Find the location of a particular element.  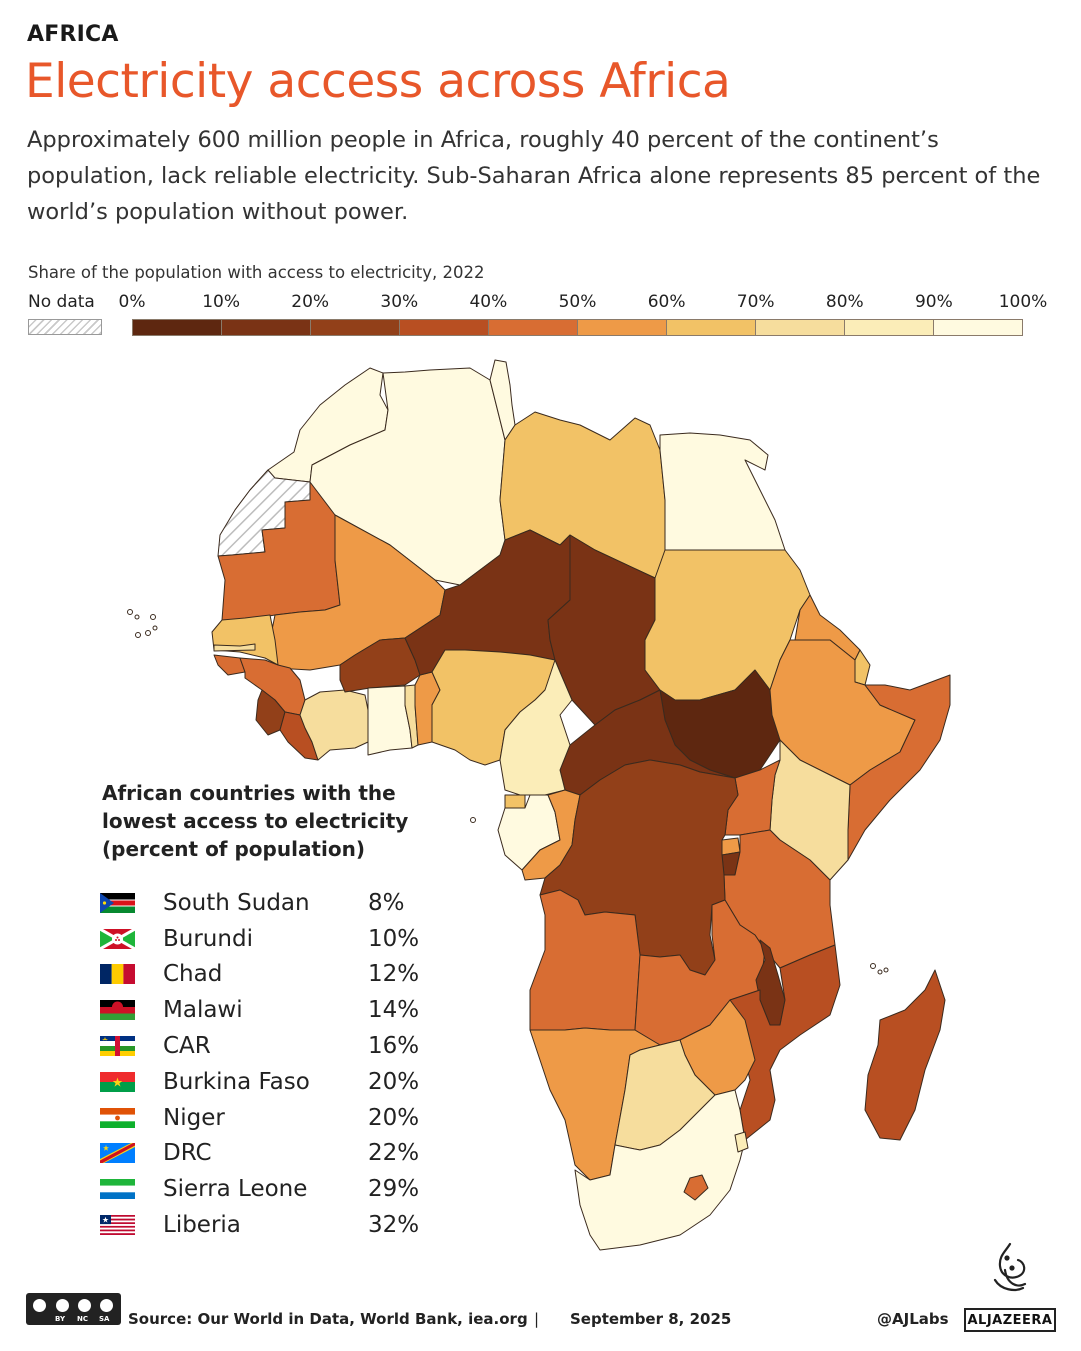

country-name: DRC is located at coordinates (187, 1153).